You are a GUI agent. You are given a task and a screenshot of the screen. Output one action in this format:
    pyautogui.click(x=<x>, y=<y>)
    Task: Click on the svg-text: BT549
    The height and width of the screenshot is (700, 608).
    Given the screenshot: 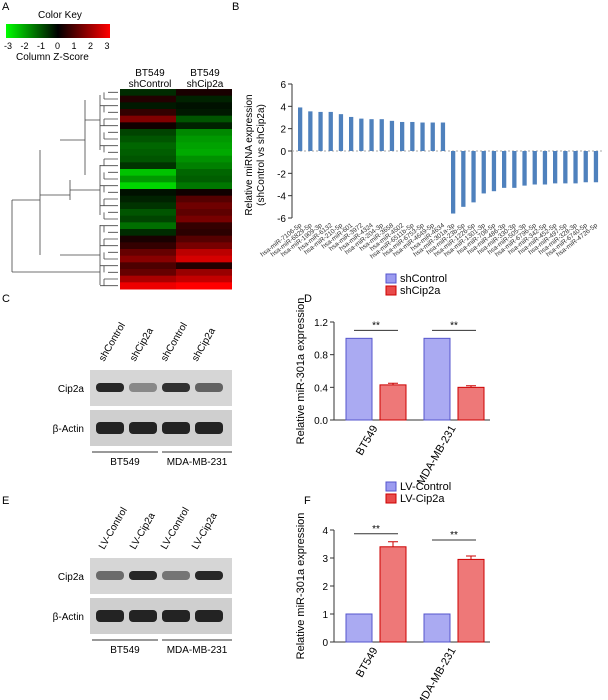 What is the action you would take?
    pyautogui.click(x=205, y=73)
    